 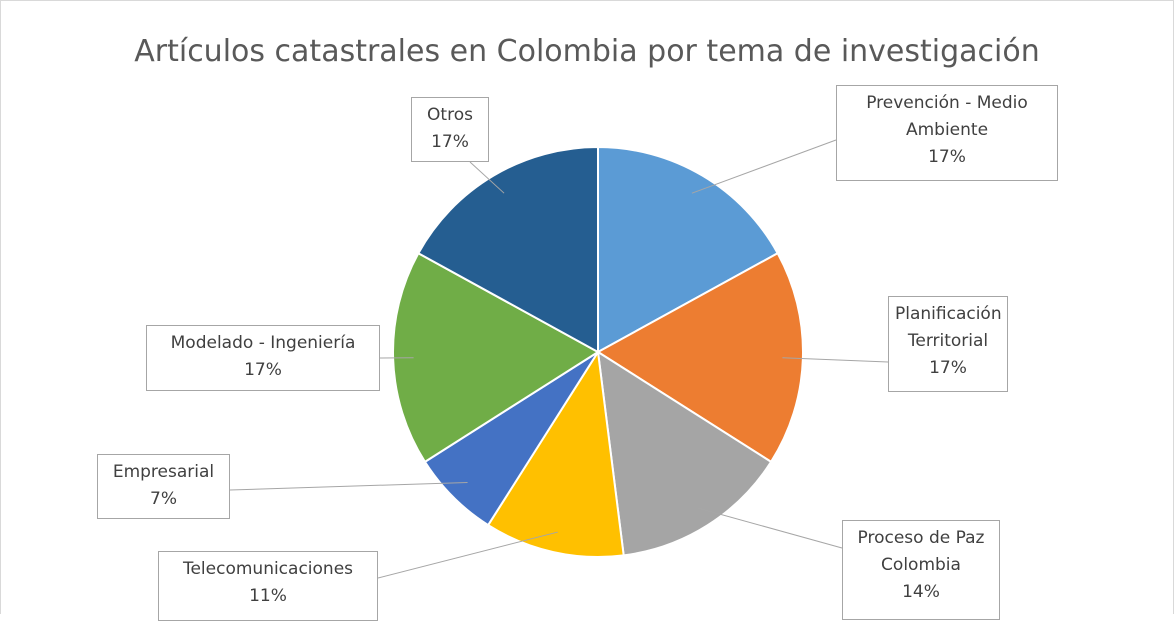 I want to click on label-value: 7%, so click(x=163, y=499).